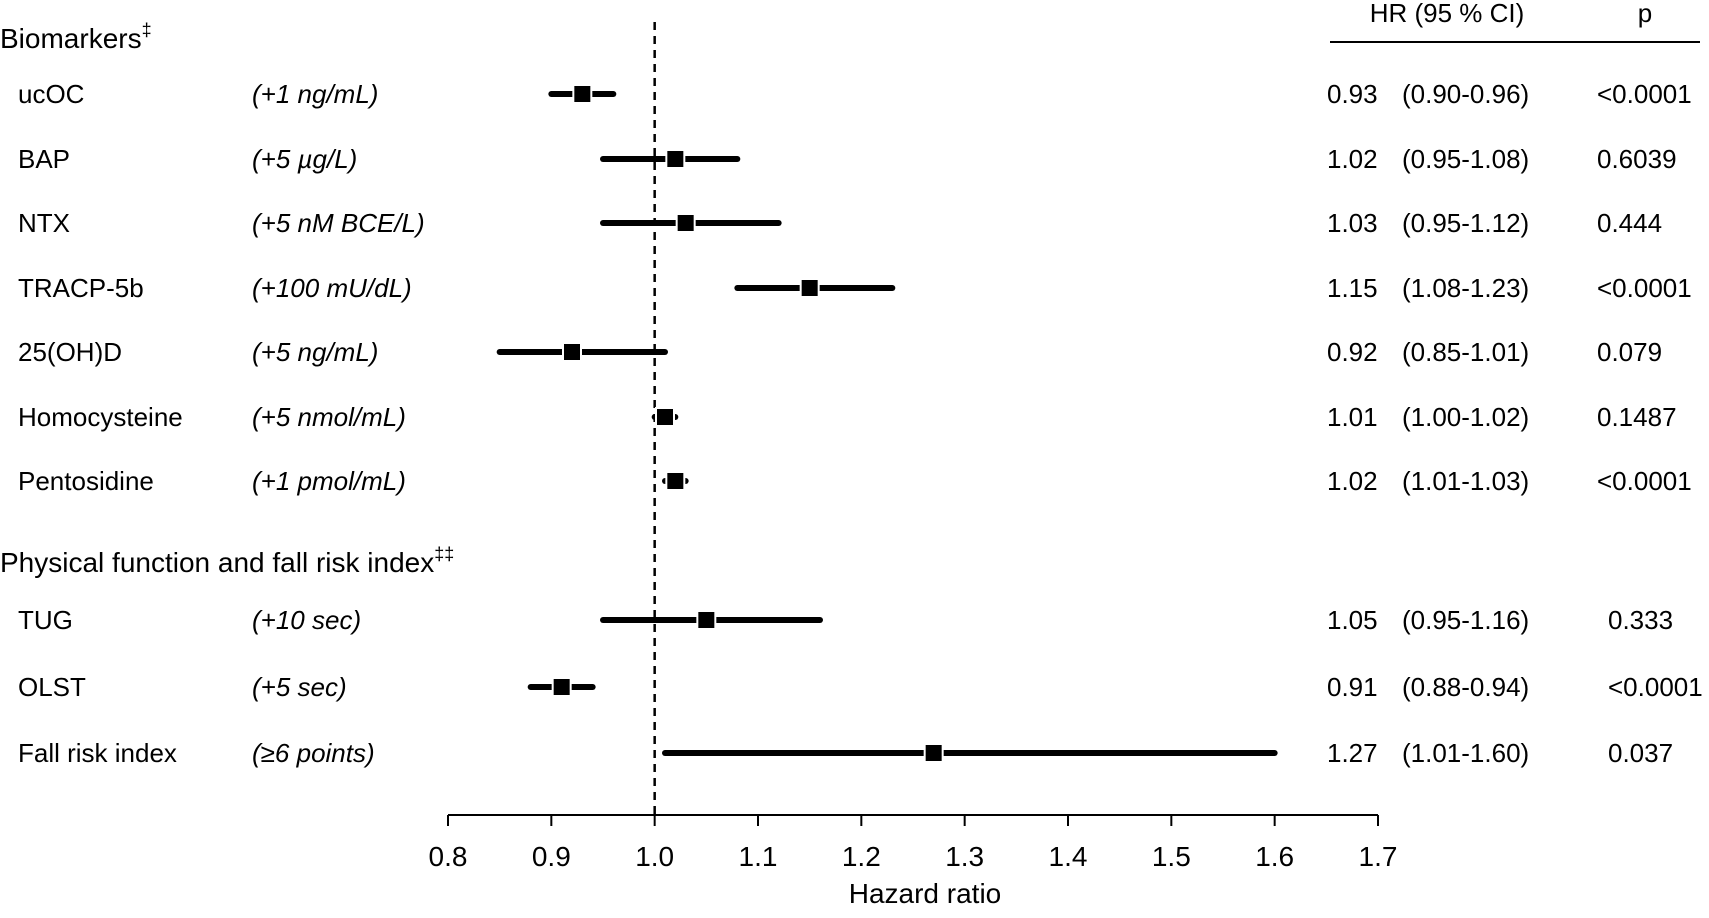 This screenshot has width=1709, height=918. I want to click on p-value: 0.1487, so click(1637, 417).